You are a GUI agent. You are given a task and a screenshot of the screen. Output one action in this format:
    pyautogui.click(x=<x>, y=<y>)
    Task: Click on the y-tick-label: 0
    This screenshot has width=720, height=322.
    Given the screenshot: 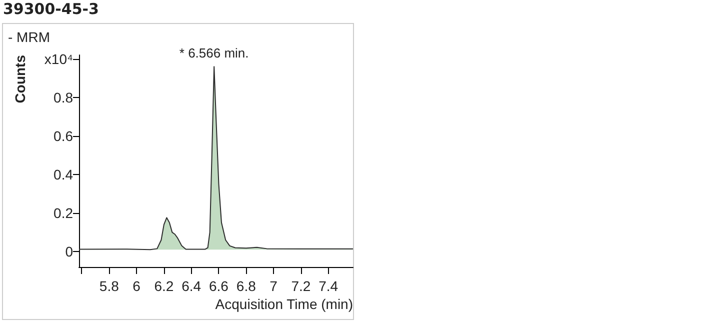 What is the action you would take?
    pyautogui.click(x=69, y=252)
    